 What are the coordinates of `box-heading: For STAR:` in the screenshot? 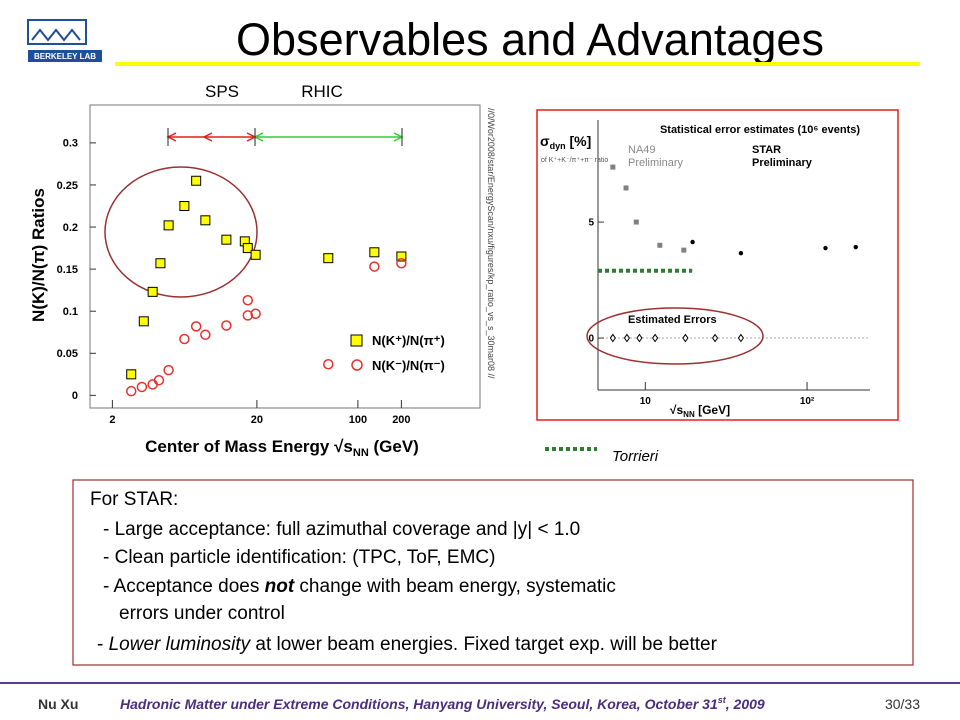 It's located at (134, 499).